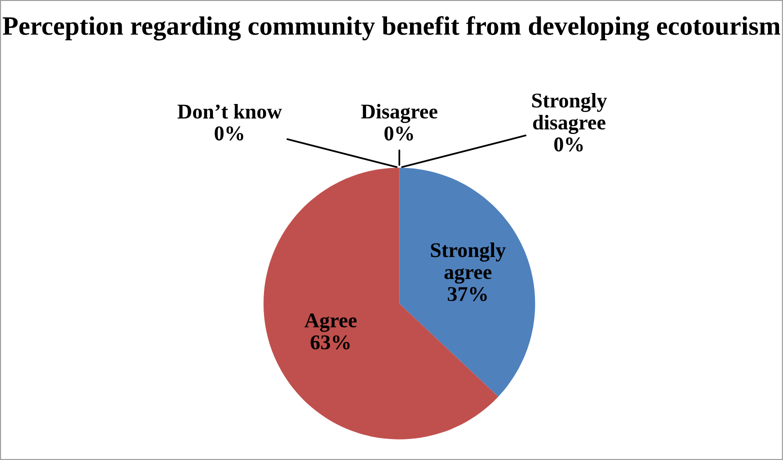 Image resolution: width=783 pixels, height=460 pixels. What do you see at coordinates (330, 342) in the screenshot?
I see `data-label: 63%` at bounding box center [330, 342].